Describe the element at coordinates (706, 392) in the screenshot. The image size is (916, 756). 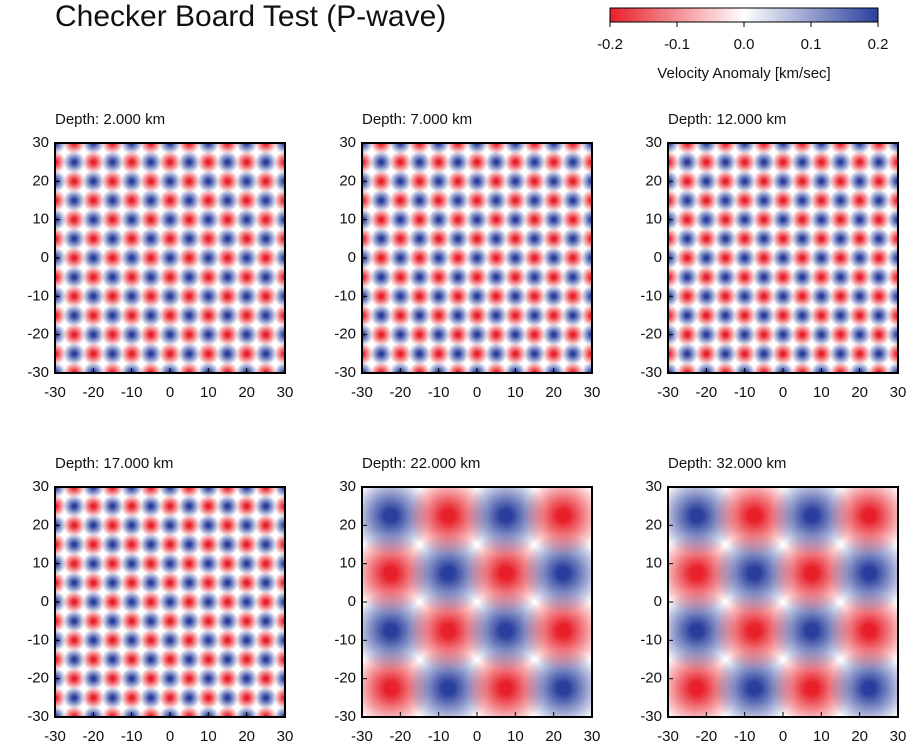
I see `x-tick-label: -20` at that location.